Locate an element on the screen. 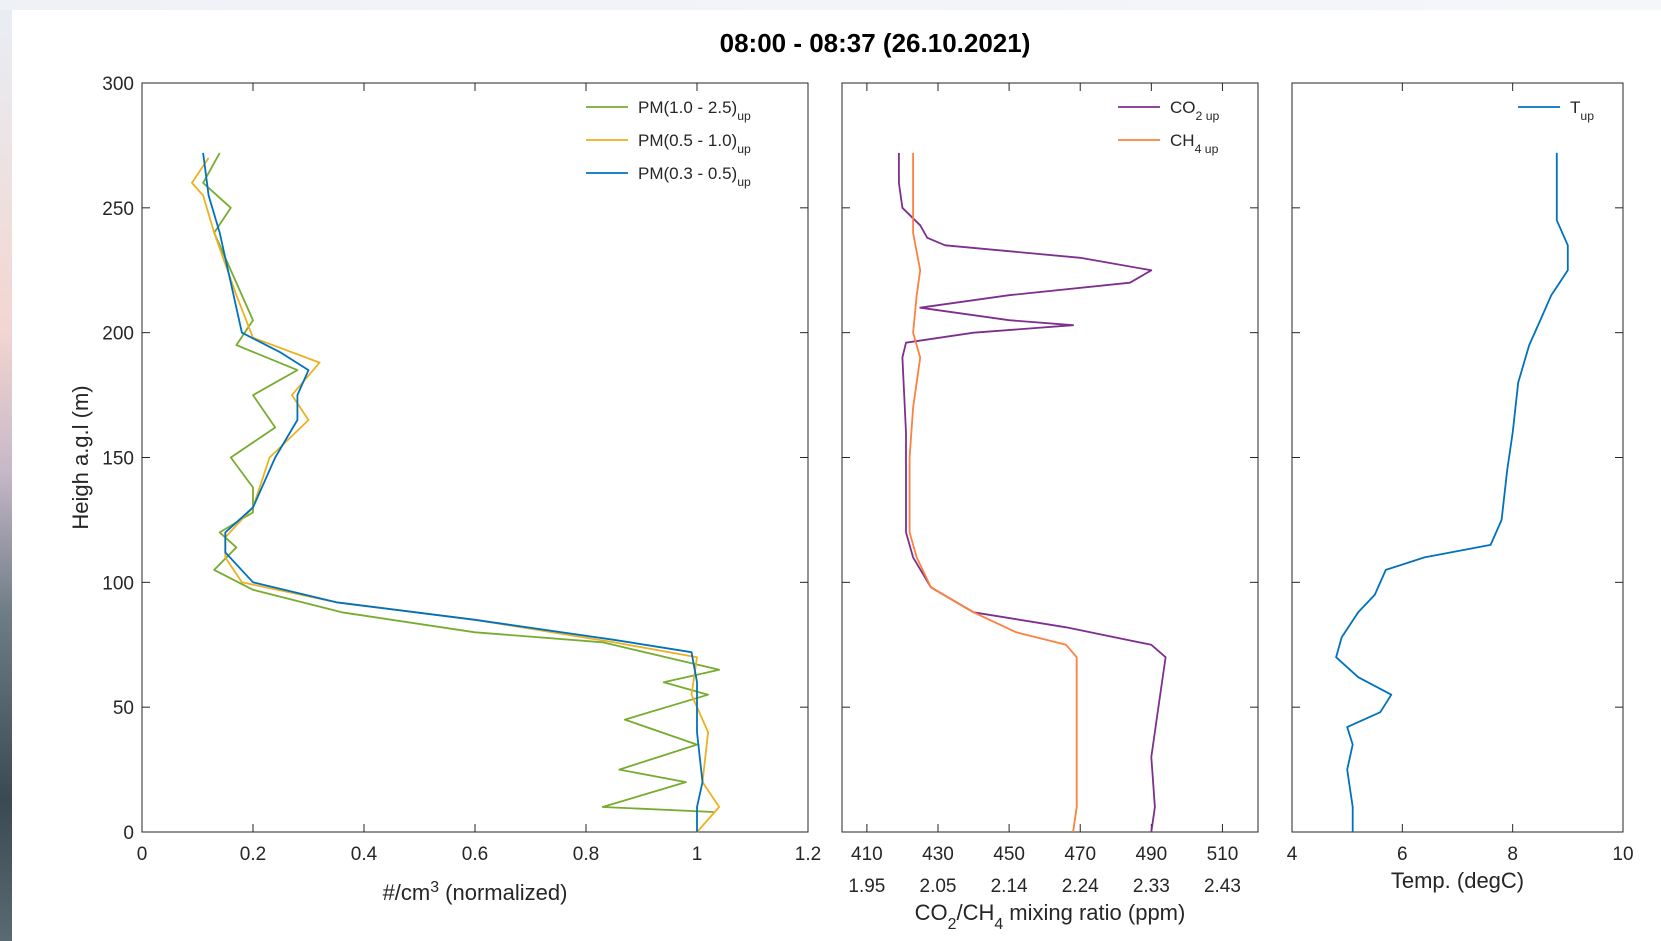 The image size is (1661, 941). x-tick-label-co2: 410 is located at coordinates (867, 854).